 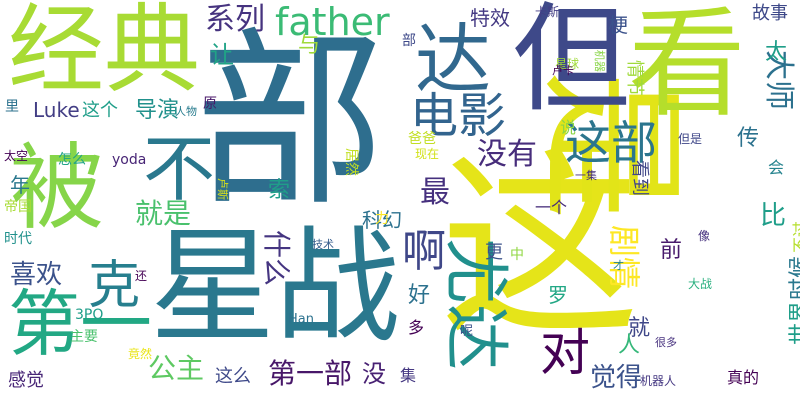 I want to click on word-baba: 爸爸, so click(x=422, y=139).